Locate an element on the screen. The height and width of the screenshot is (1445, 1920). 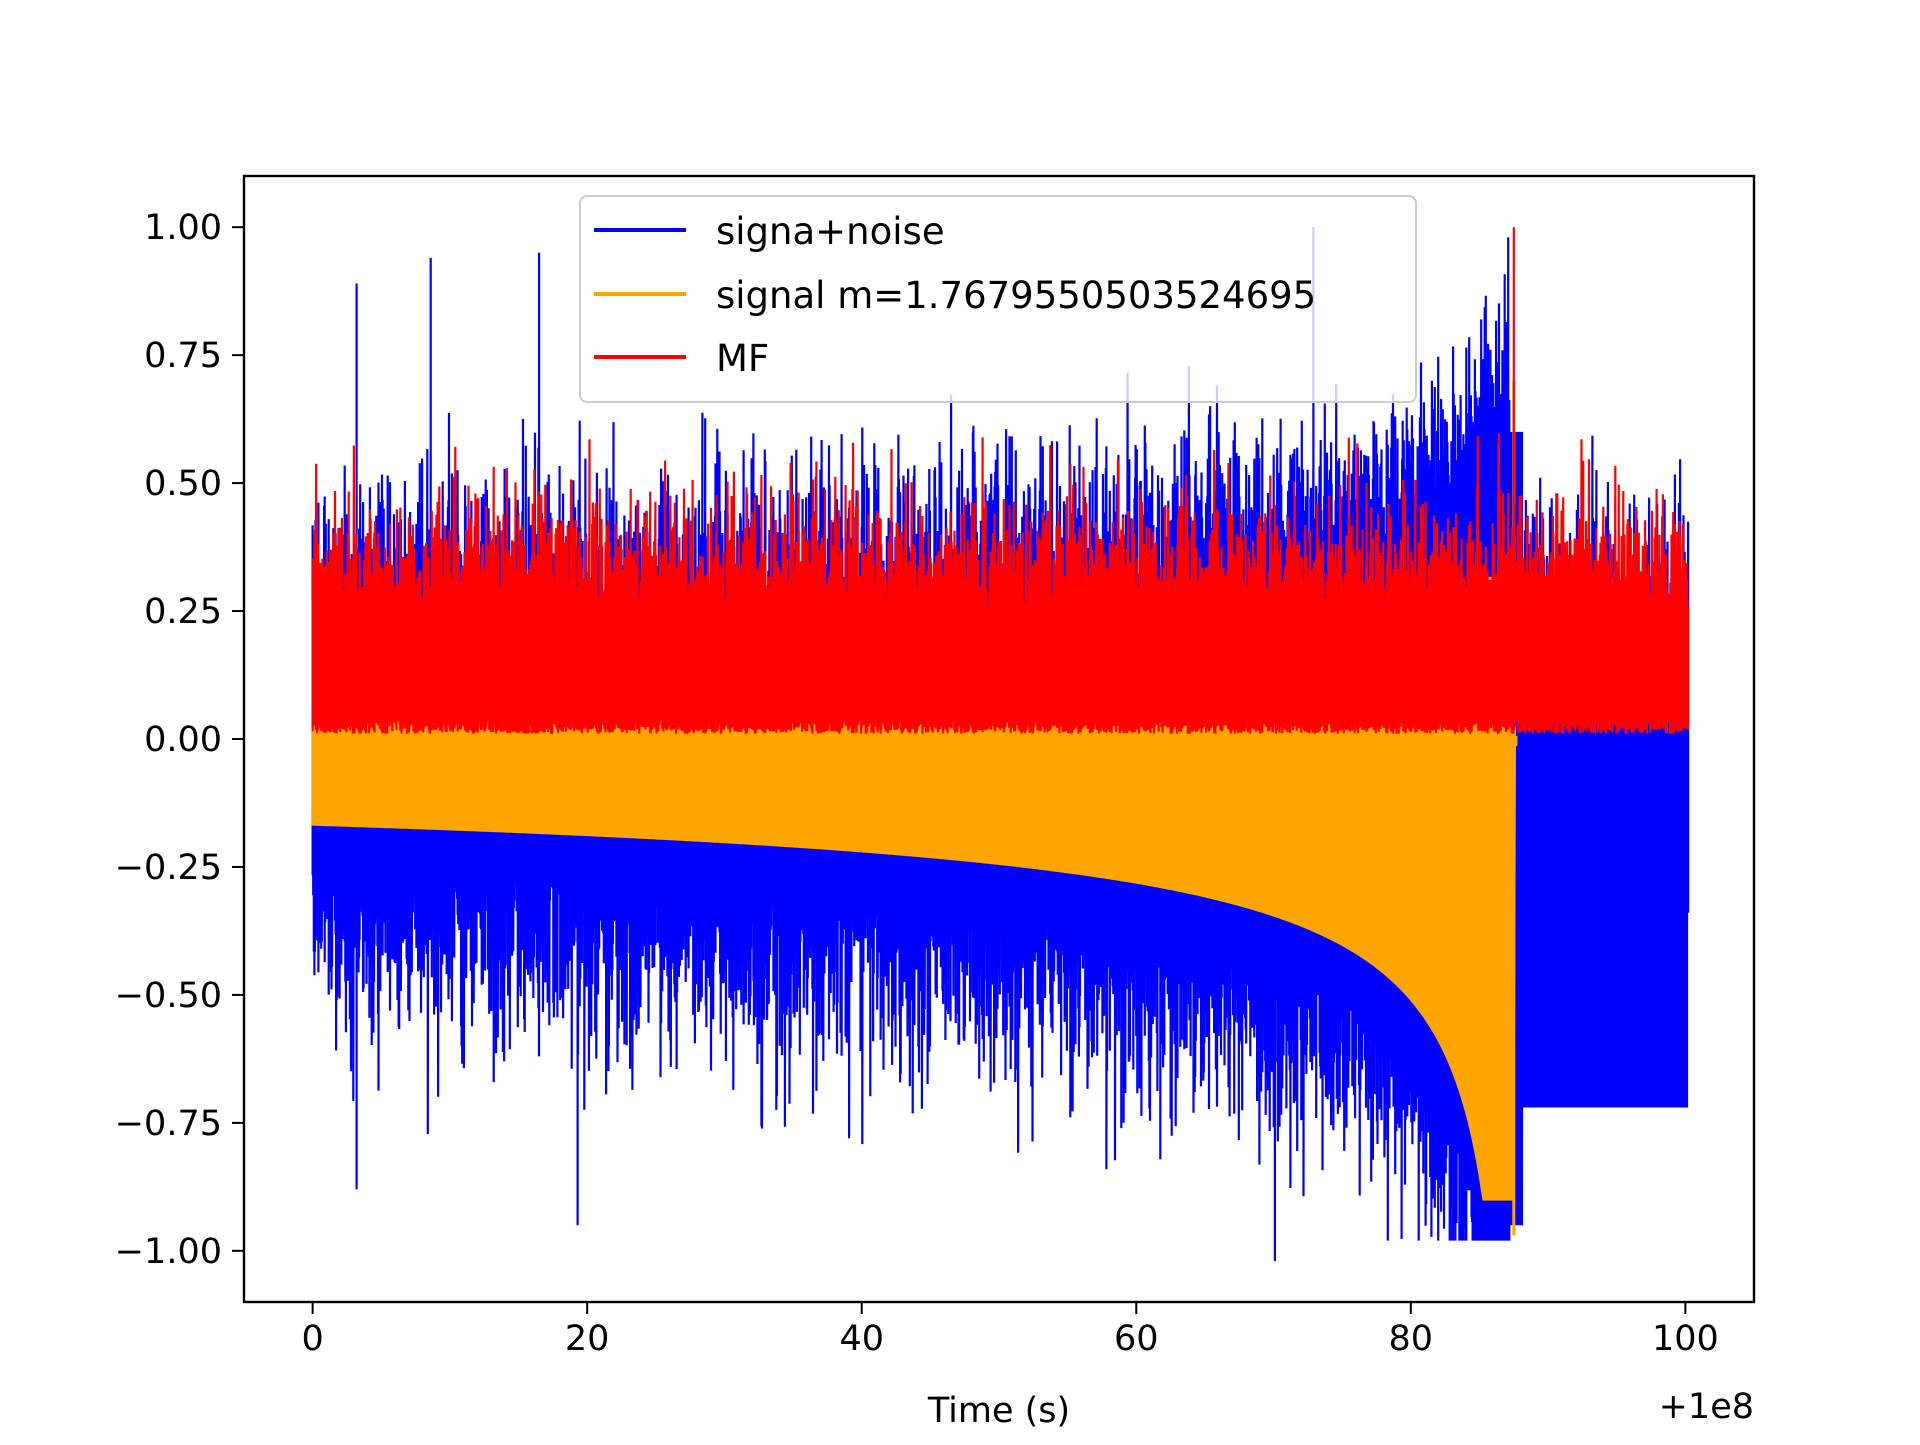
y-tick-label: 0.75 is located at coordinates (183, 356).